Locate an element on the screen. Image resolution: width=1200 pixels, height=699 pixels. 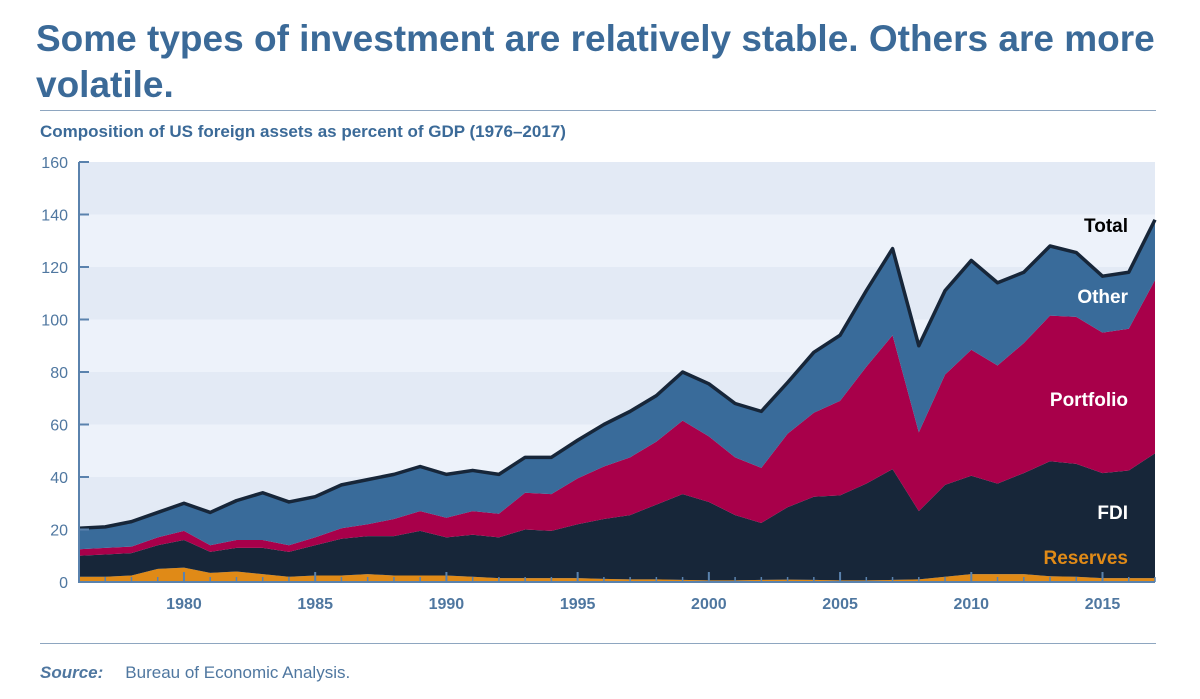
y-tick-label: 60 is located at coordinates (59, 426).